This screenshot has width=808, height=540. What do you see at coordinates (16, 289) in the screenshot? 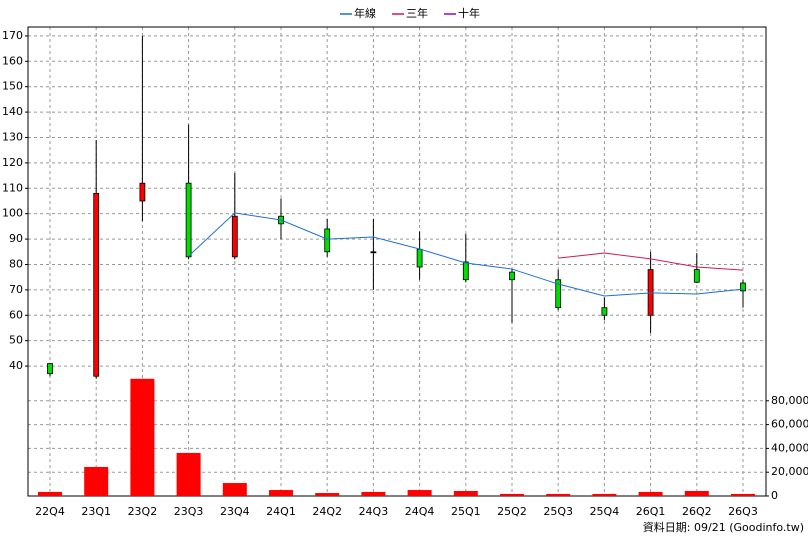
I see `y-tick-label: 70` at bounding box center [16, 289].